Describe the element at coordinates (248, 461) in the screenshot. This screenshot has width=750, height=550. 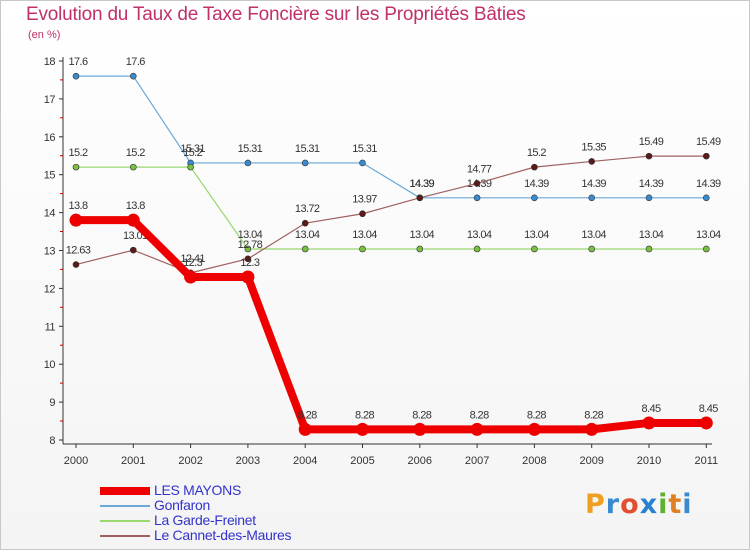
I see `x-tick-label: 2003` at that location.